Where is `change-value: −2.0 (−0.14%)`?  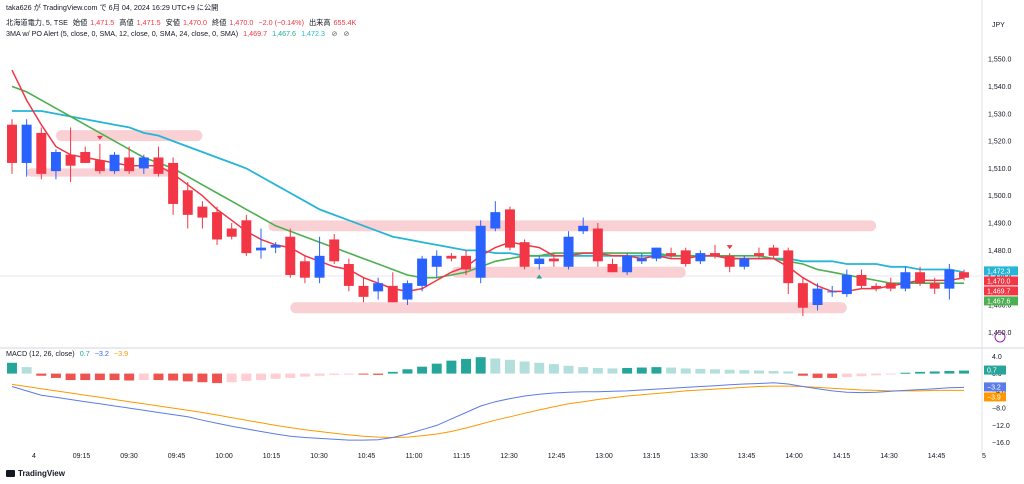 change-value: −2.0 (−0.14%) is located at coordinates (281, 22).